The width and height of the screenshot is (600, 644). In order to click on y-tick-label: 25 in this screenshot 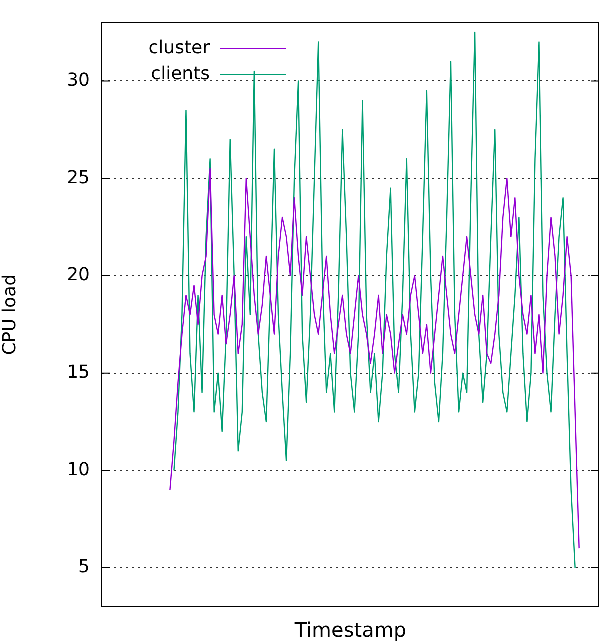, I will do `click(78, 177)`.